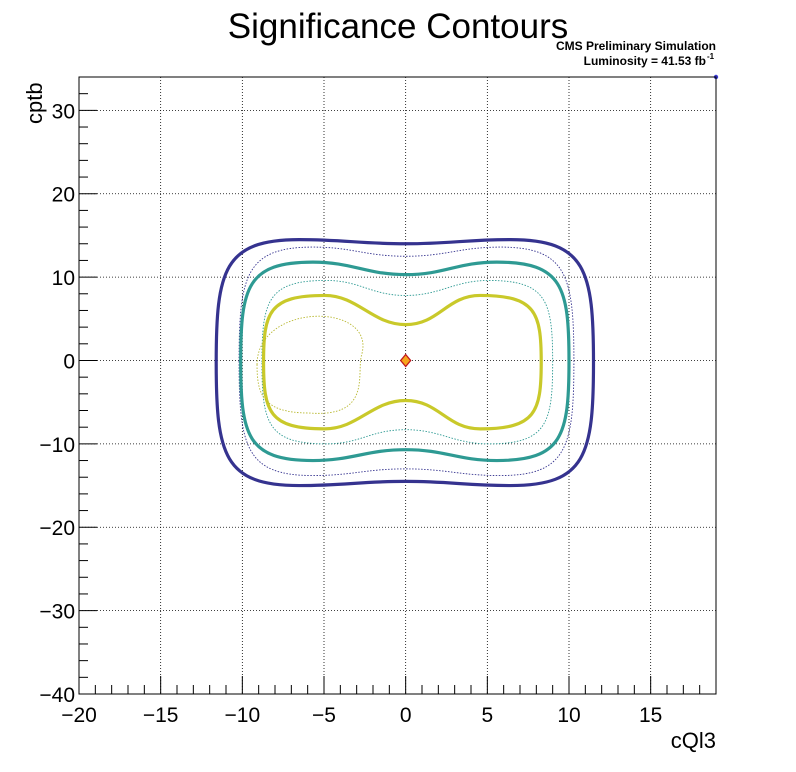 This screenshot has width=796, height=772. What do you see at coordinates (243, 715) in the screenshot?
I see `x-tick-label: −10` at bounding box center [243, 715].